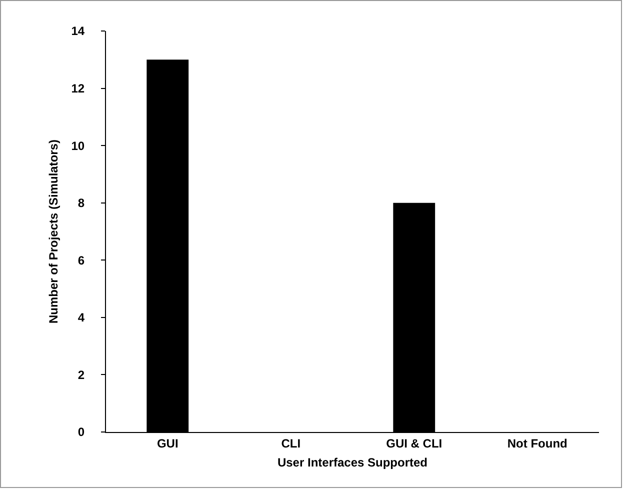 The width and height of the screenshot is (624, 490). What do you see at coordinates (537, 443) in the screenshot?
I see `x-tick-label: Not Found` at bounding box center [537, 443].